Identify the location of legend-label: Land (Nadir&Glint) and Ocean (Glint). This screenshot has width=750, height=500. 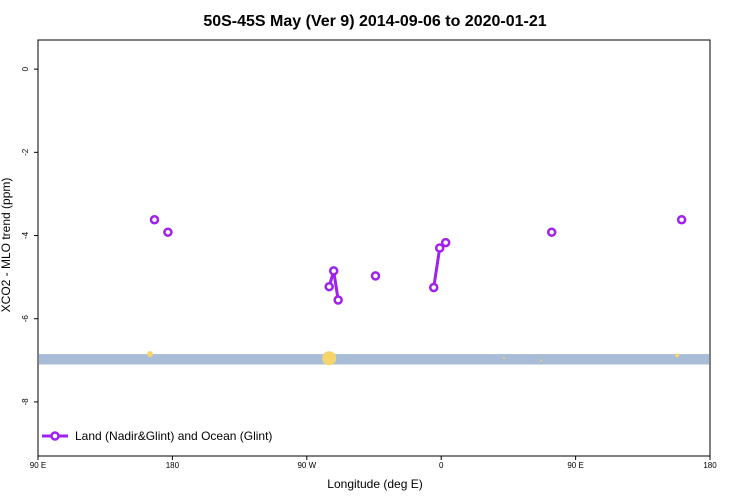
(173, 436).